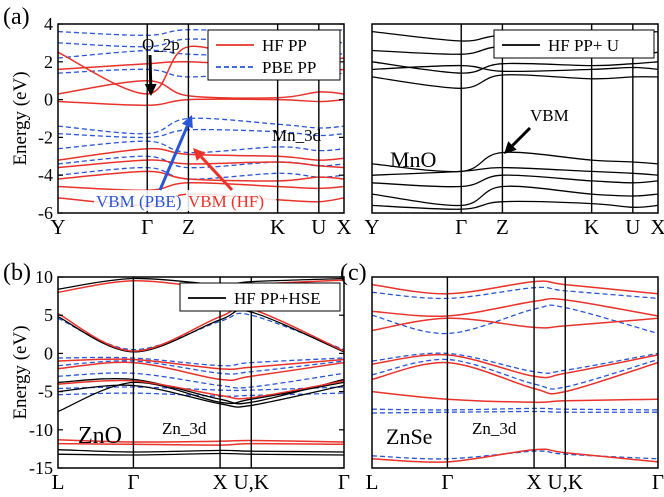  I want to click on o2p-arrow-shaft, so click(150, 69).